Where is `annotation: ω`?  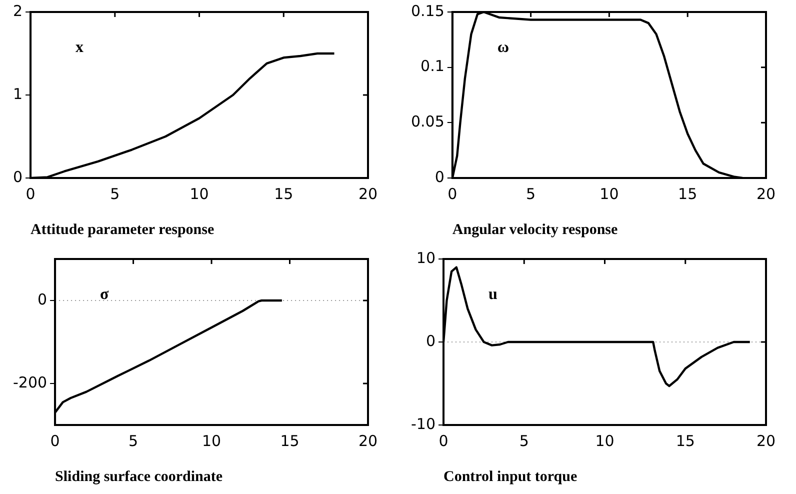 annotation: ω is located at coordinates (503, 47).